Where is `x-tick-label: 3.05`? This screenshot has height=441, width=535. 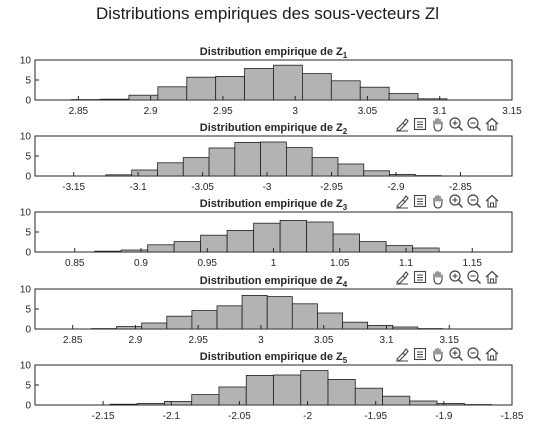 x-tick-label: 3.05 is located at coordinates (368, 111).